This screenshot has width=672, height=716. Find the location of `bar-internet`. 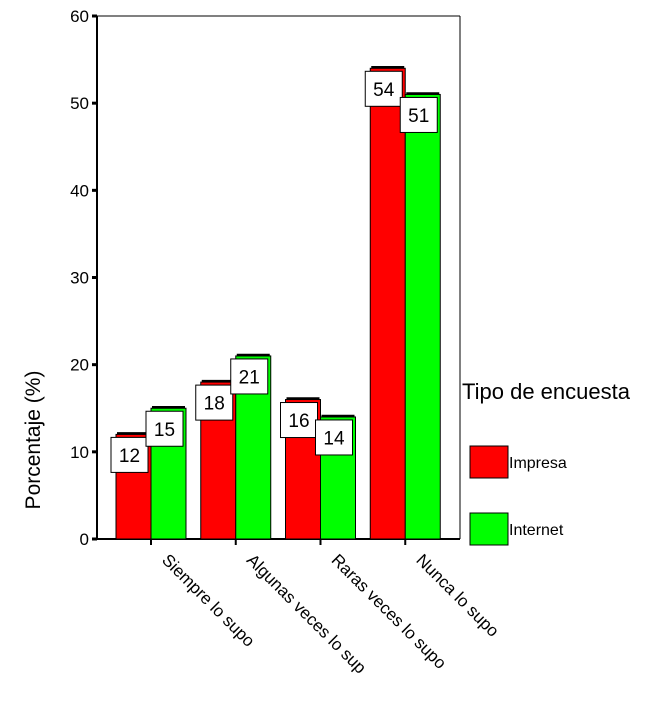

bar-internet is located at coordinates (422, 316).